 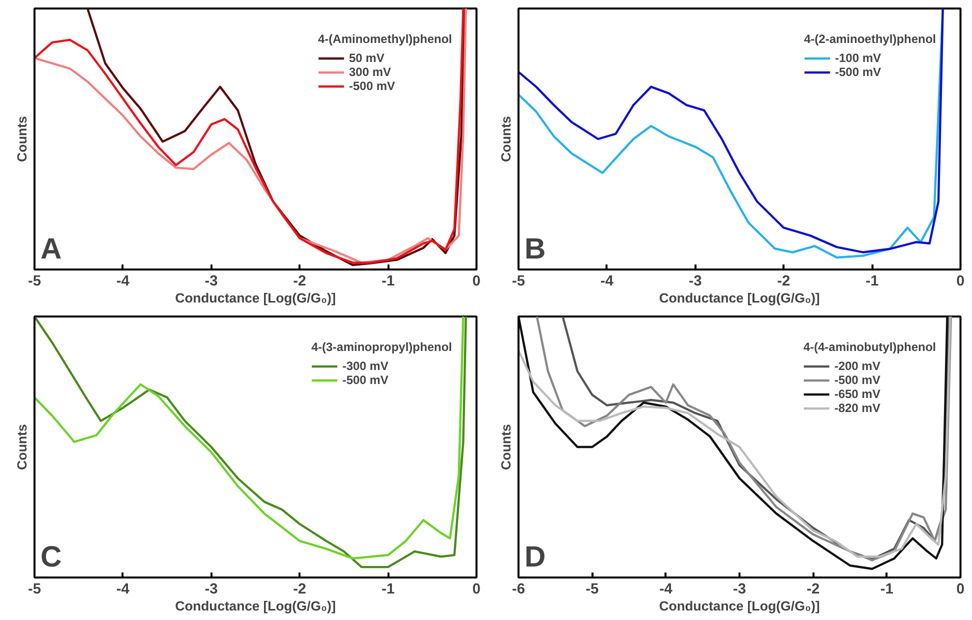 What do you see at coordinates (870, 39) in the screenshot?
I see `legend-title: 4-(2-aminoethyl)phenol` at bounding box center [870, 39].